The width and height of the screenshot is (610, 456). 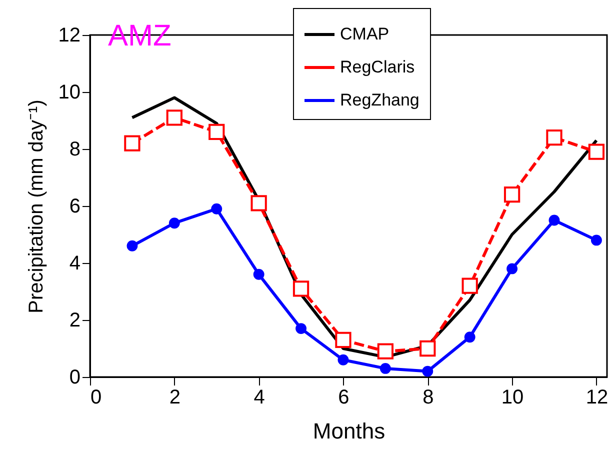 What do you see at coordinates (74, 207) in the screenshot?
I see `y-tick-label: 6` at bounding box center [74, 207].